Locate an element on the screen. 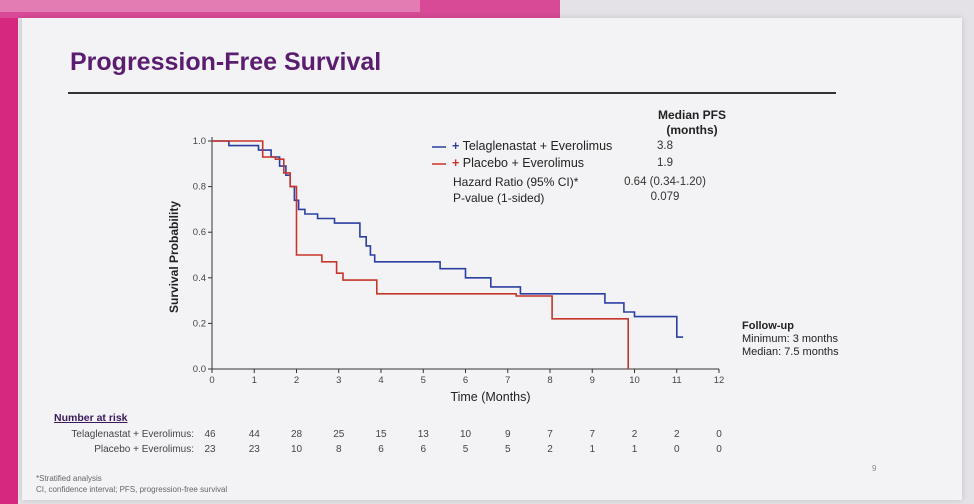 The height and width of the screenshot is (504, 974). x-tick-label: 8 is located at coordinates (549, 380).